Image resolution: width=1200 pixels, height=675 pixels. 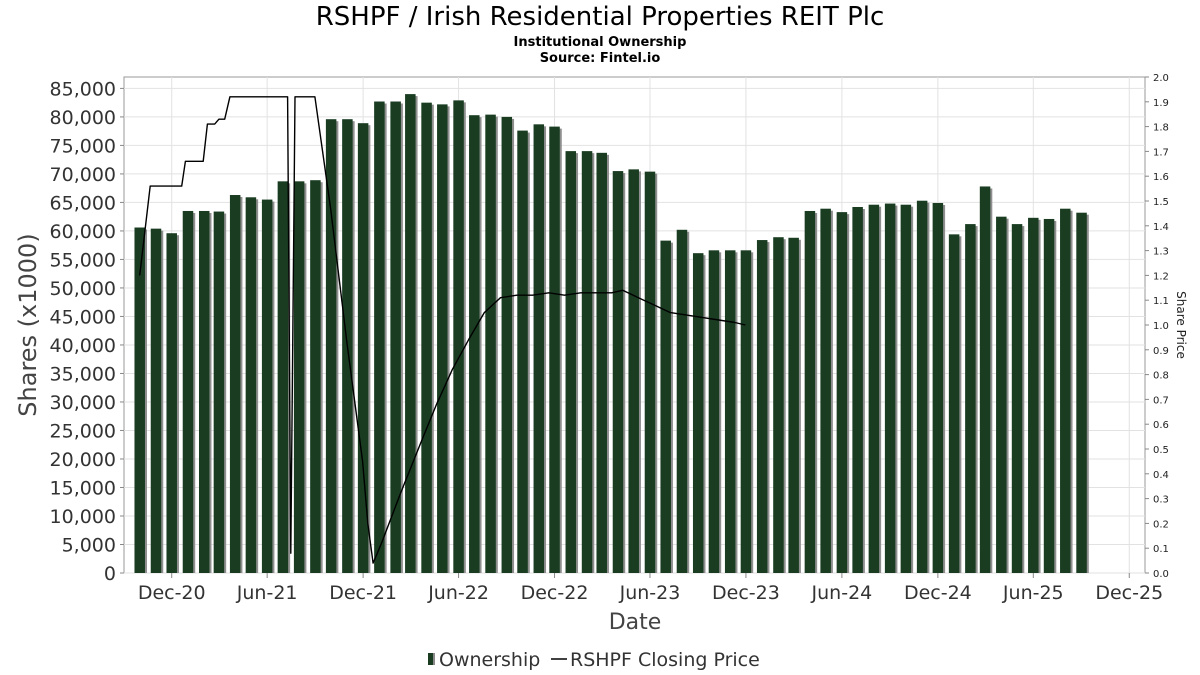 What do you see at coordinates (83, 289) in the screenshot?
I see `y-tick-label: 50,000` at bounding box center [83, 289].